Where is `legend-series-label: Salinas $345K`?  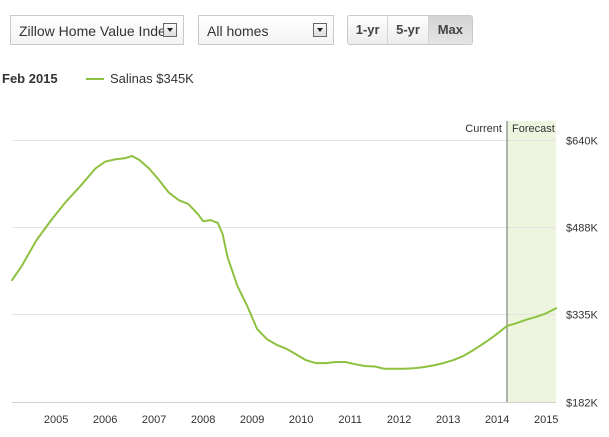
legend-series-label: Salinas $345K is located at coordinates (152, 78).